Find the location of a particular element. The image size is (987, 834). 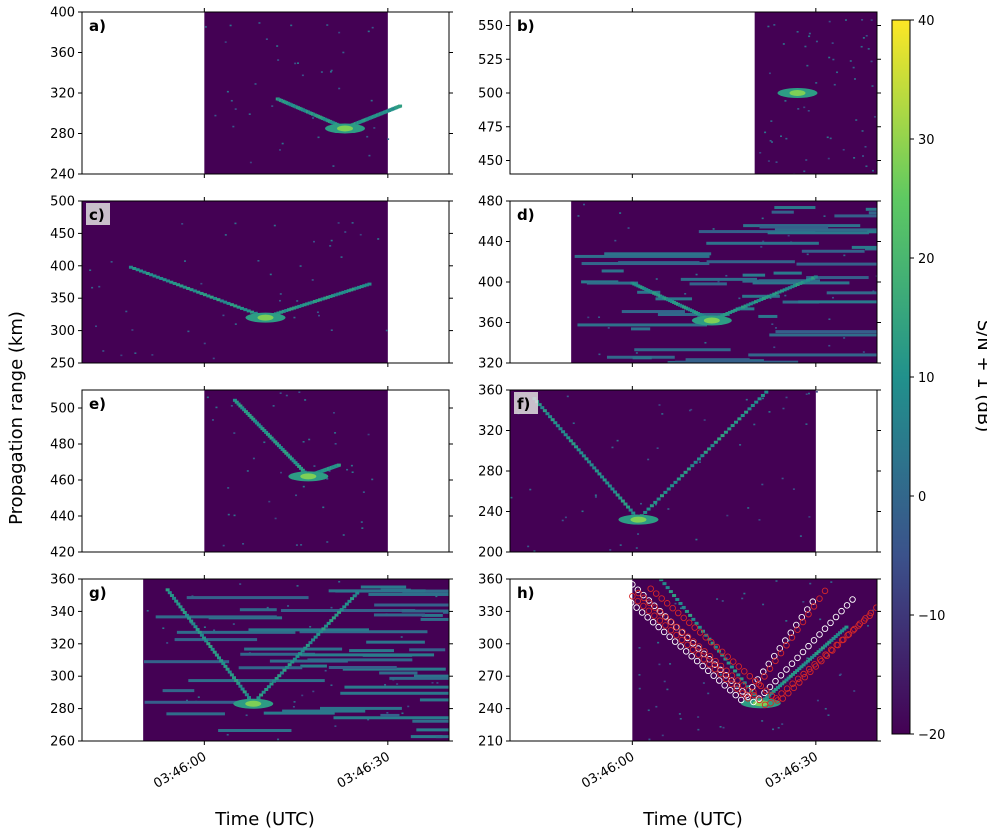

heatmap-background is located at coordinates (235, 282).